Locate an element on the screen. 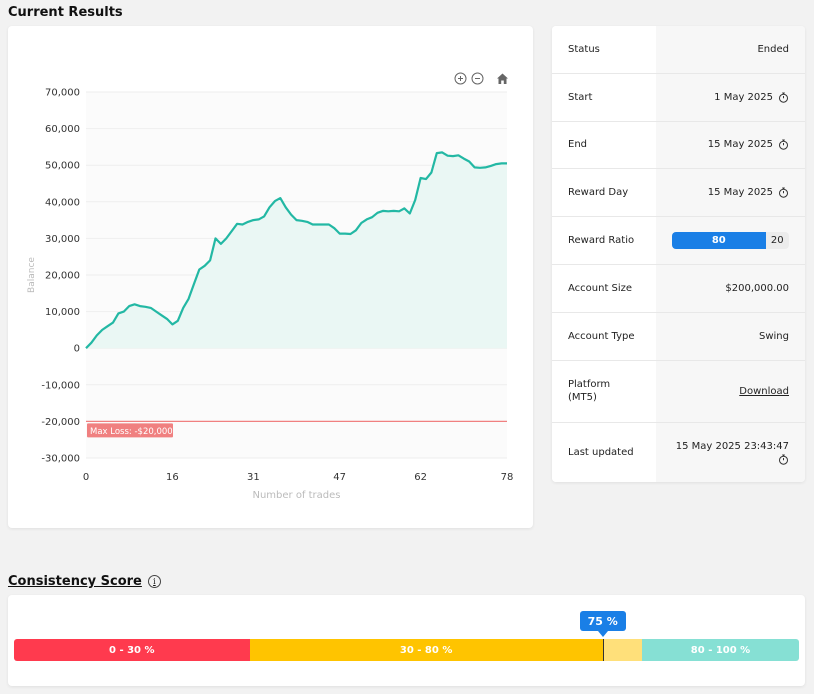  max-loss-label: Max Loss: -$20,000 is located at coordinates (131, 432).